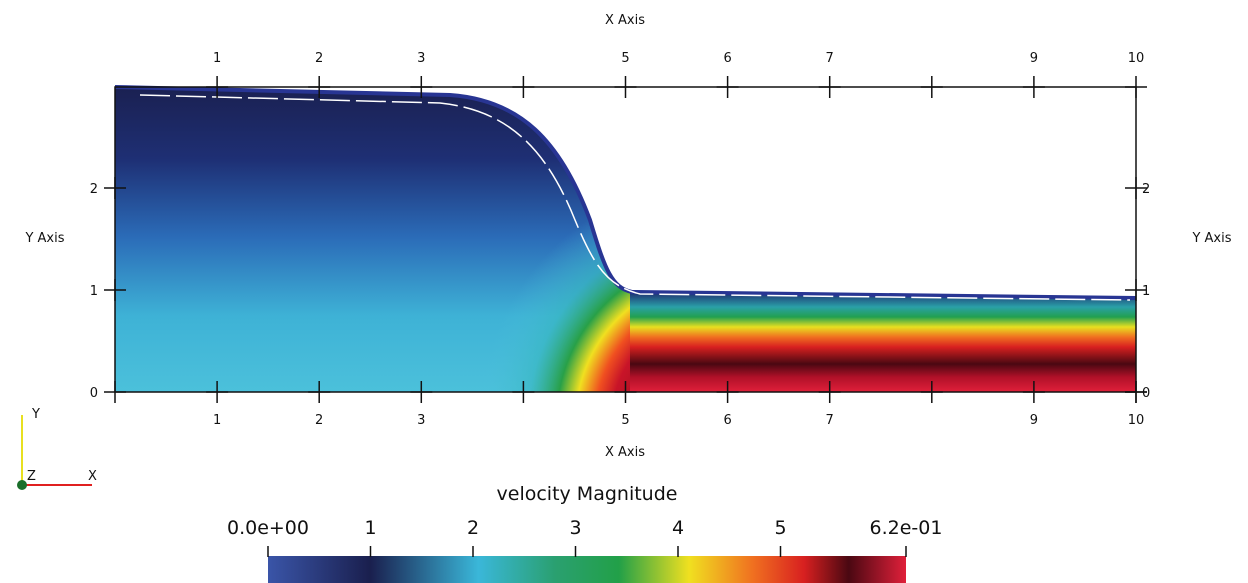 Image resolution: width=1248 pixels, height=583 pixels. I want to click on colorbar-label: 2, so click(473, 528).